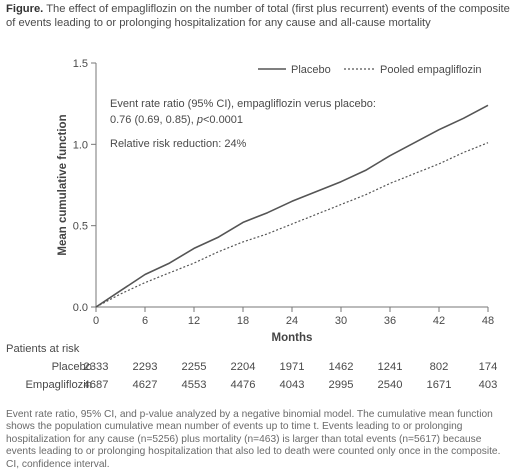 The height and width of the screenshot is (471, 520). What do you see at coordinates (80, 227) in the screenshot?
I see `y-tick-label: 0.5` at bounding box center [80, 227].